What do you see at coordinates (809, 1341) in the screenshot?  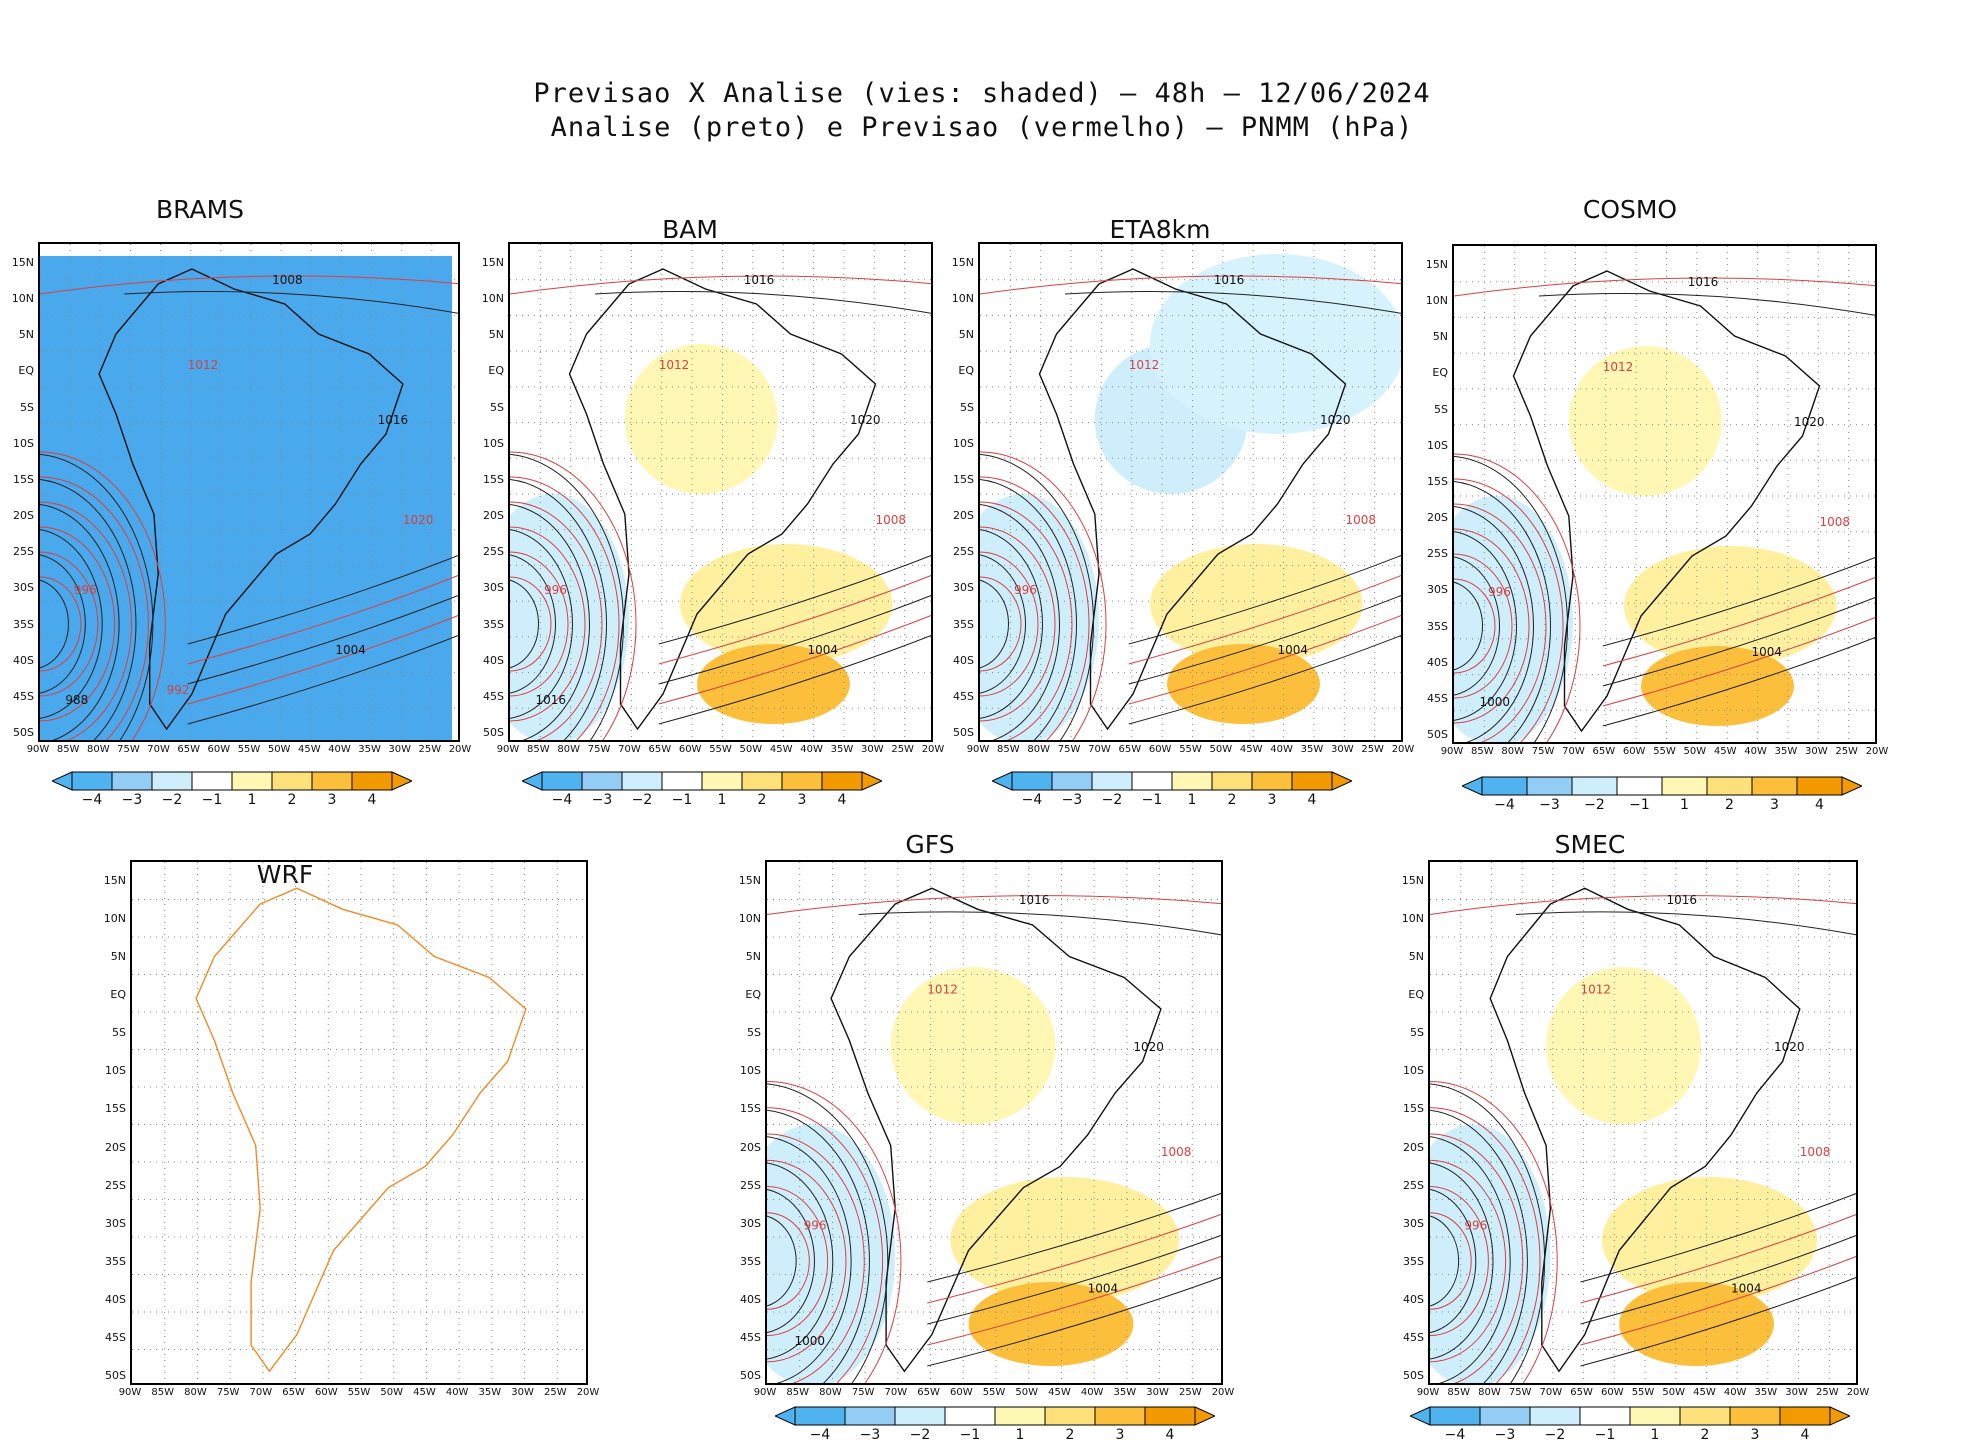 I see `contour-label: 1000` at bounding box center [809, 1341].